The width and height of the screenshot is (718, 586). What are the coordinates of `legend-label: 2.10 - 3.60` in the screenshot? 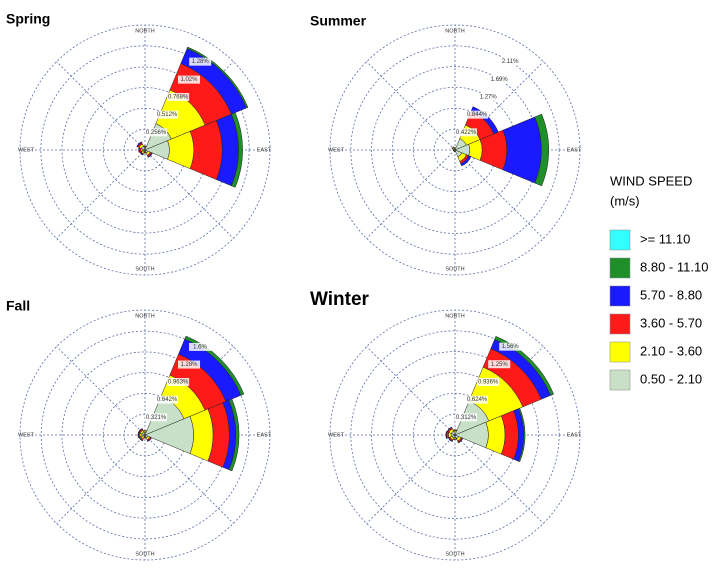 It's located at (671, 350).